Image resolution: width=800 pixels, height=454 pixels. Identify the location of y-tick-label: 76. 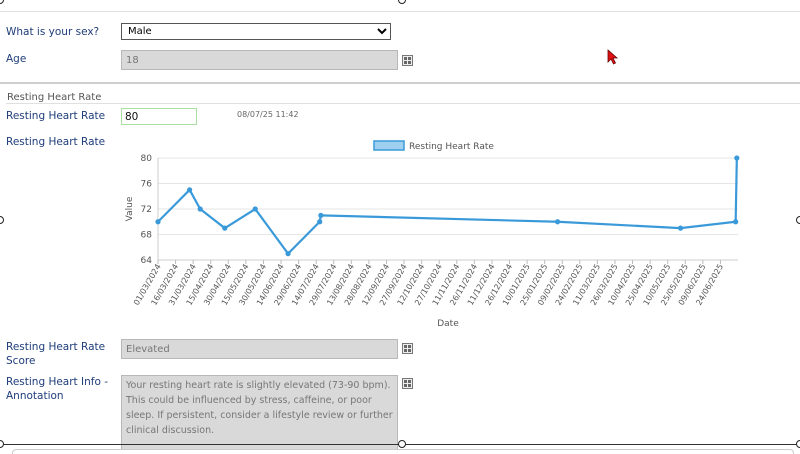
(147, 185).